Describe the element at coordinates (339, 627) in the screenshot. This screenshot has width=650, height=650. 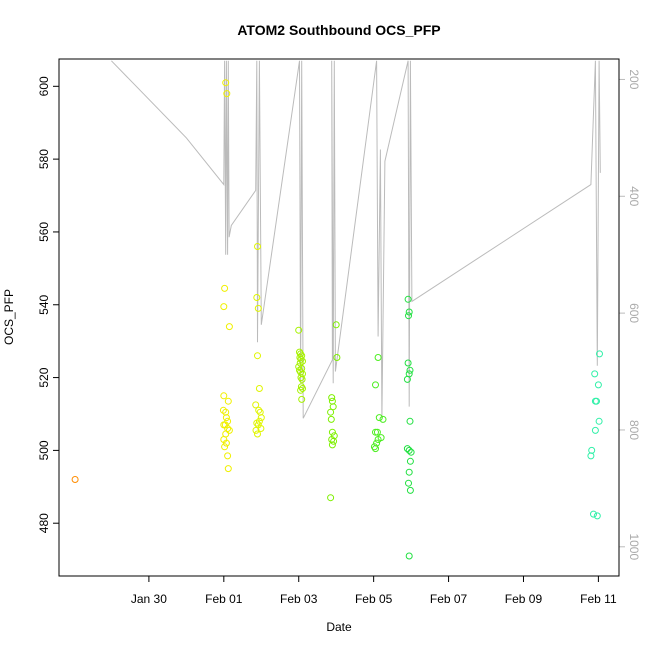
I see `x-axis-label: Date` at that location.